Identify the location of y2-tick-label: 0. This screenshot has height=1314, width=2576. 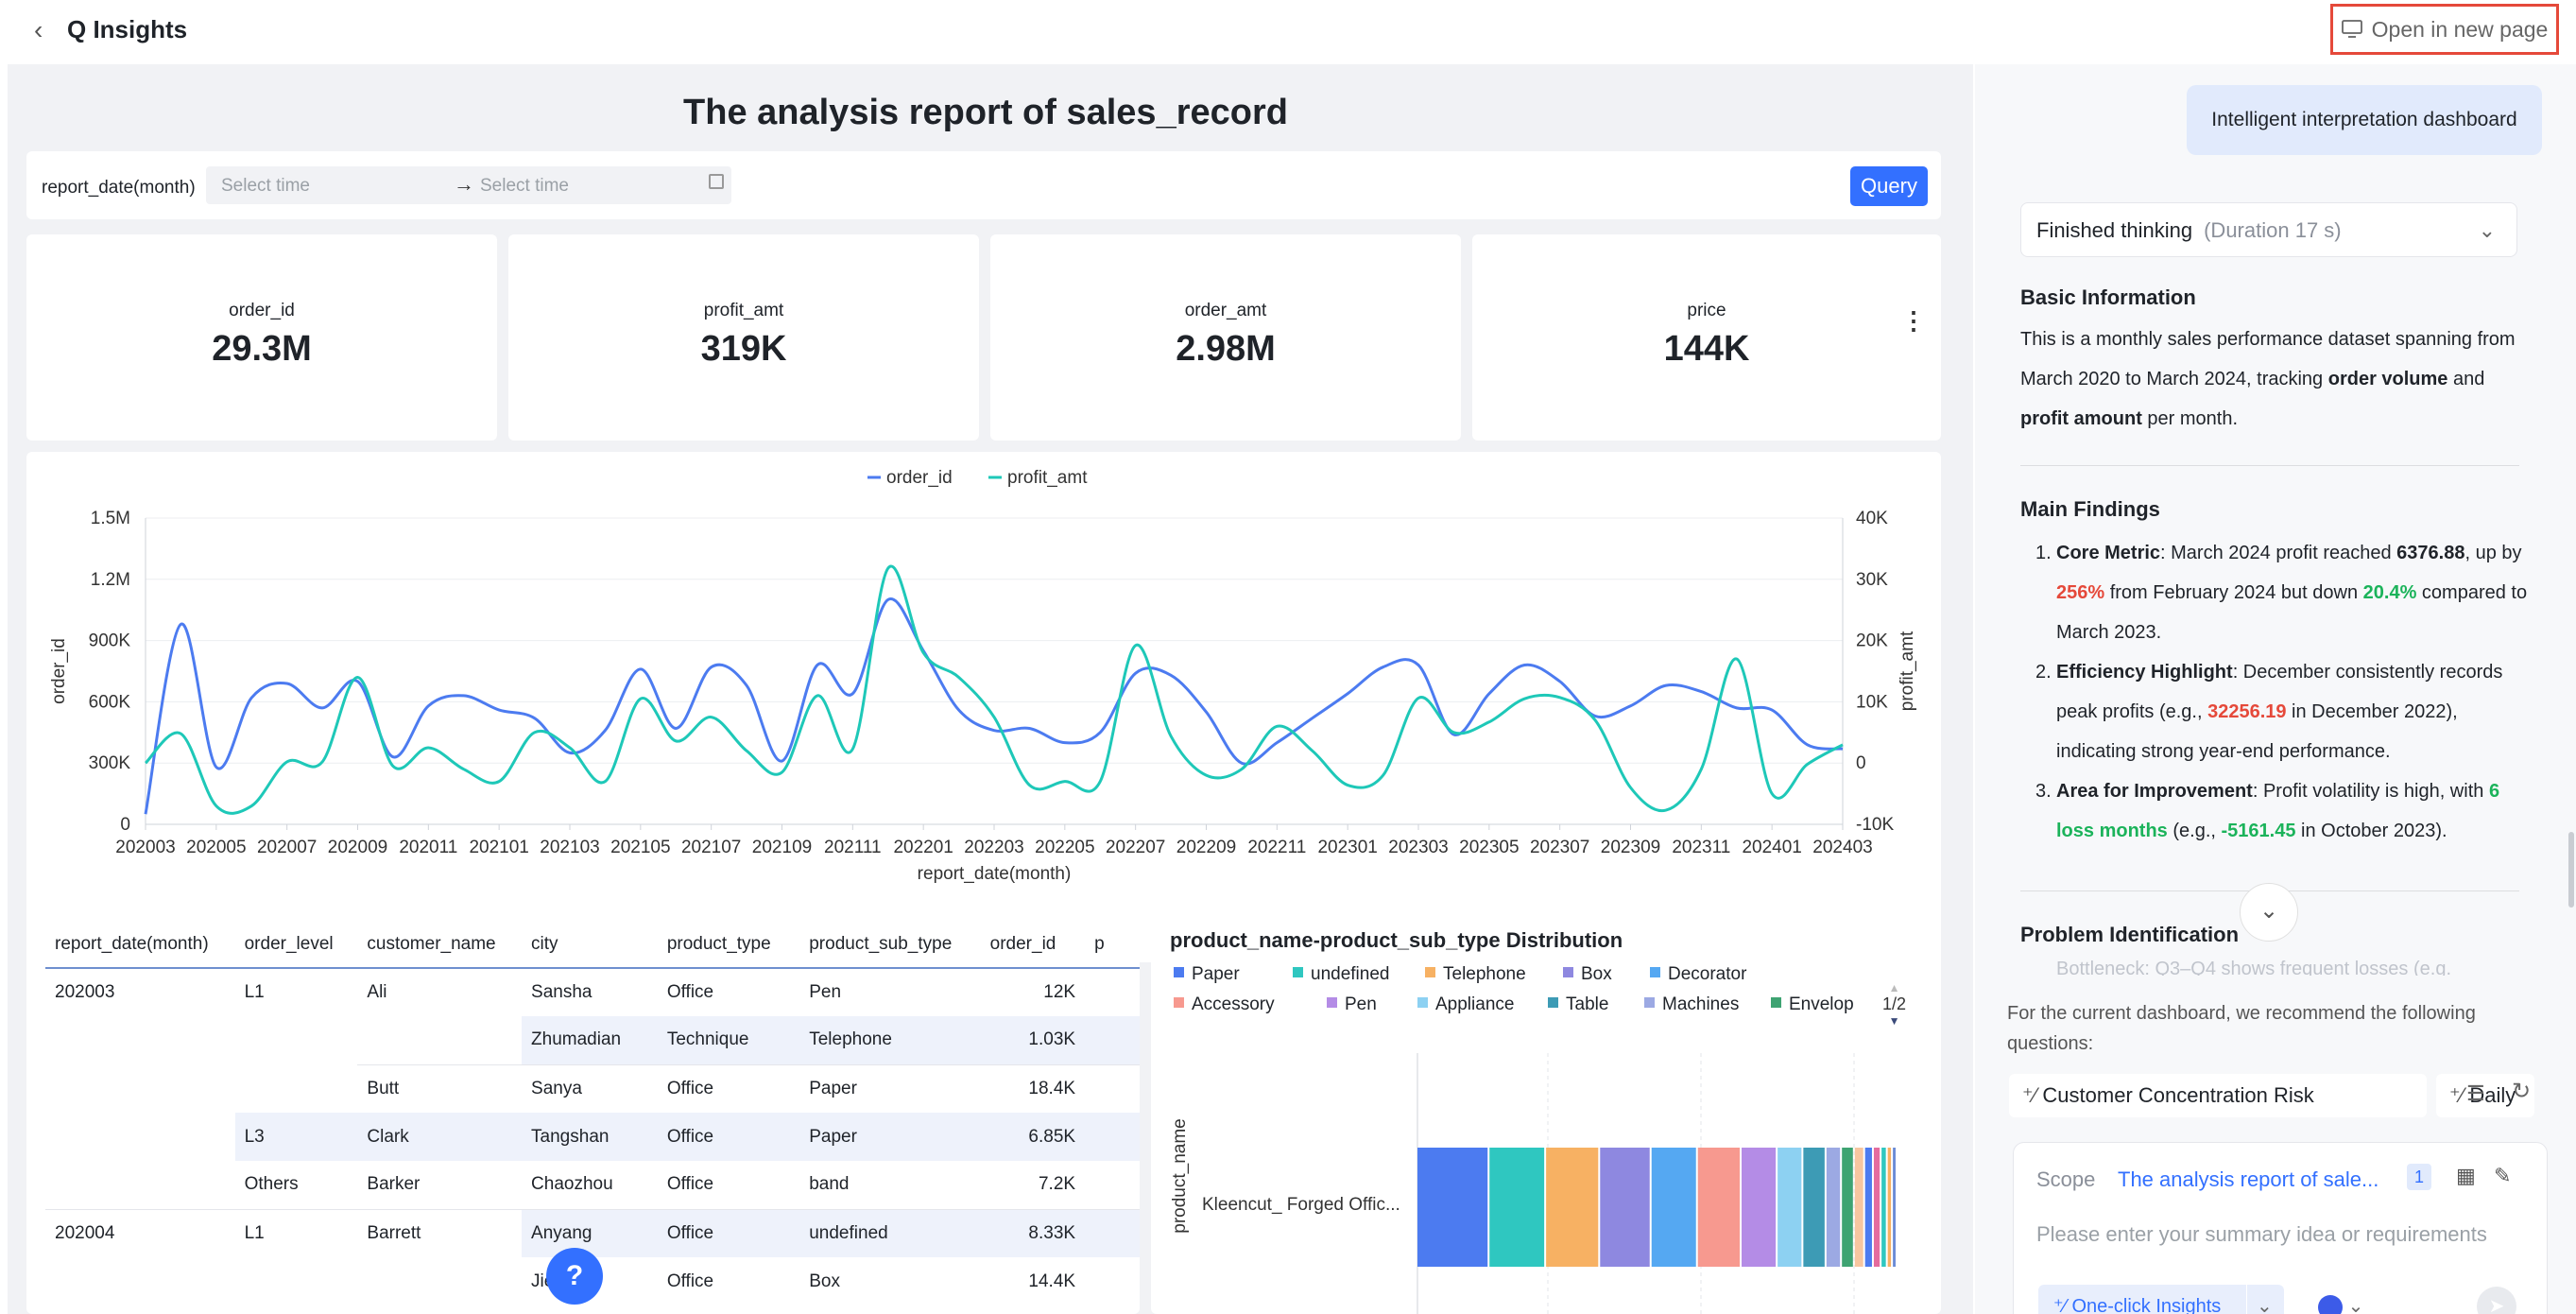
(1861, 763).